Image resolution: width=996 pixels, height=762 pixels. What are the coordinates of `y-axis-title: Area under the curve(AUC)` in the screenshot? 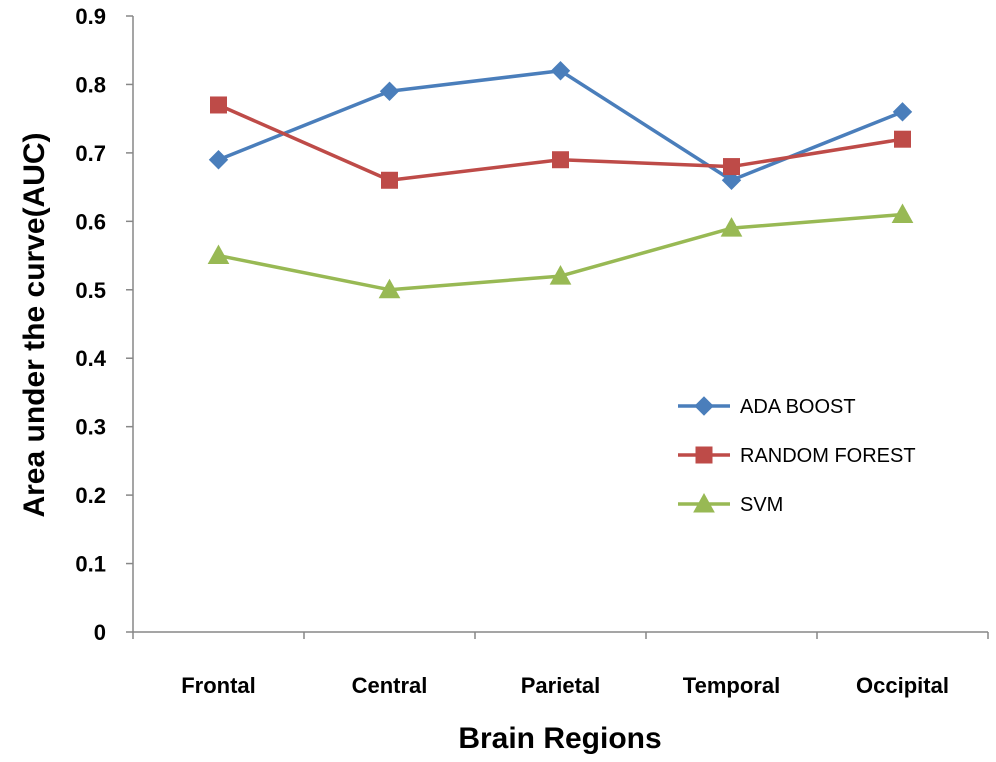 It's located at (34, 324).